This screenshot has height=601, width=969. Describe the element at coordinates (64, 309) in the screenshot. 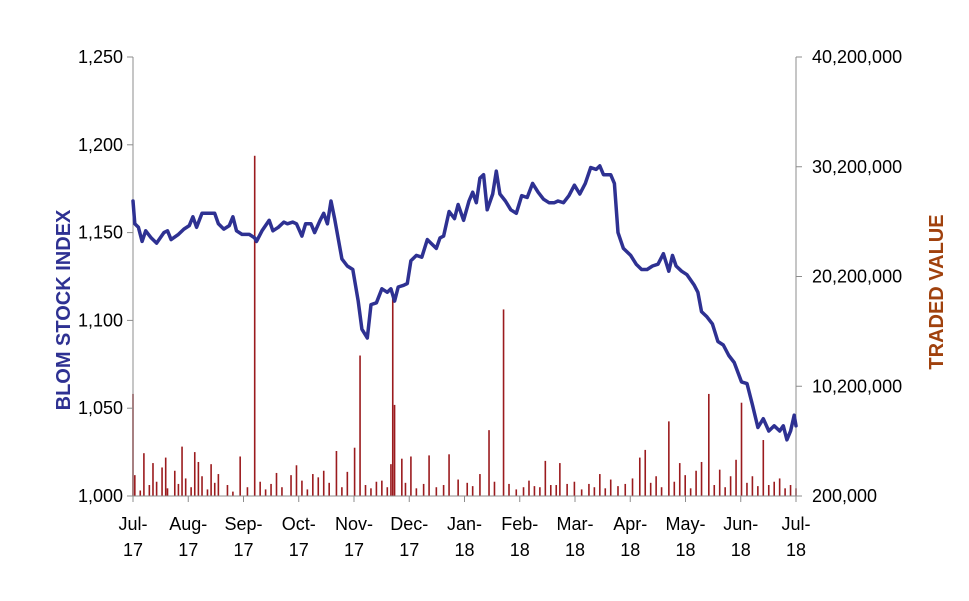

I see `left-axis-title: BLOM STOCK INDEX` at that location.